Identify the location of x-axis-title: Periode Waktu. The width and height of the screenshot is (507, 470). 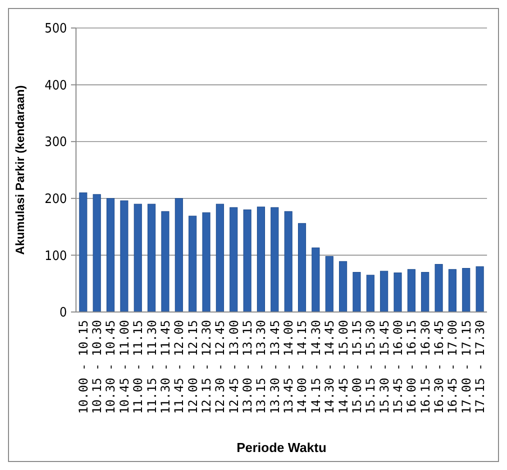
(281, 447).